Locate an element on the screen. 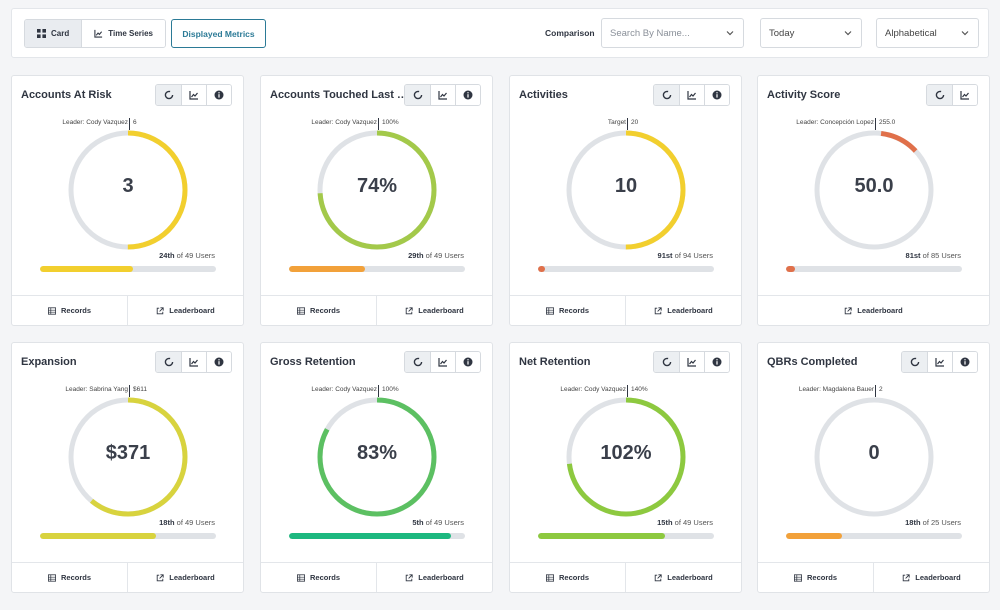 This screenshot has width=1000, height=610. rank-total: of 85 Users is located at coordinates (940, 255).